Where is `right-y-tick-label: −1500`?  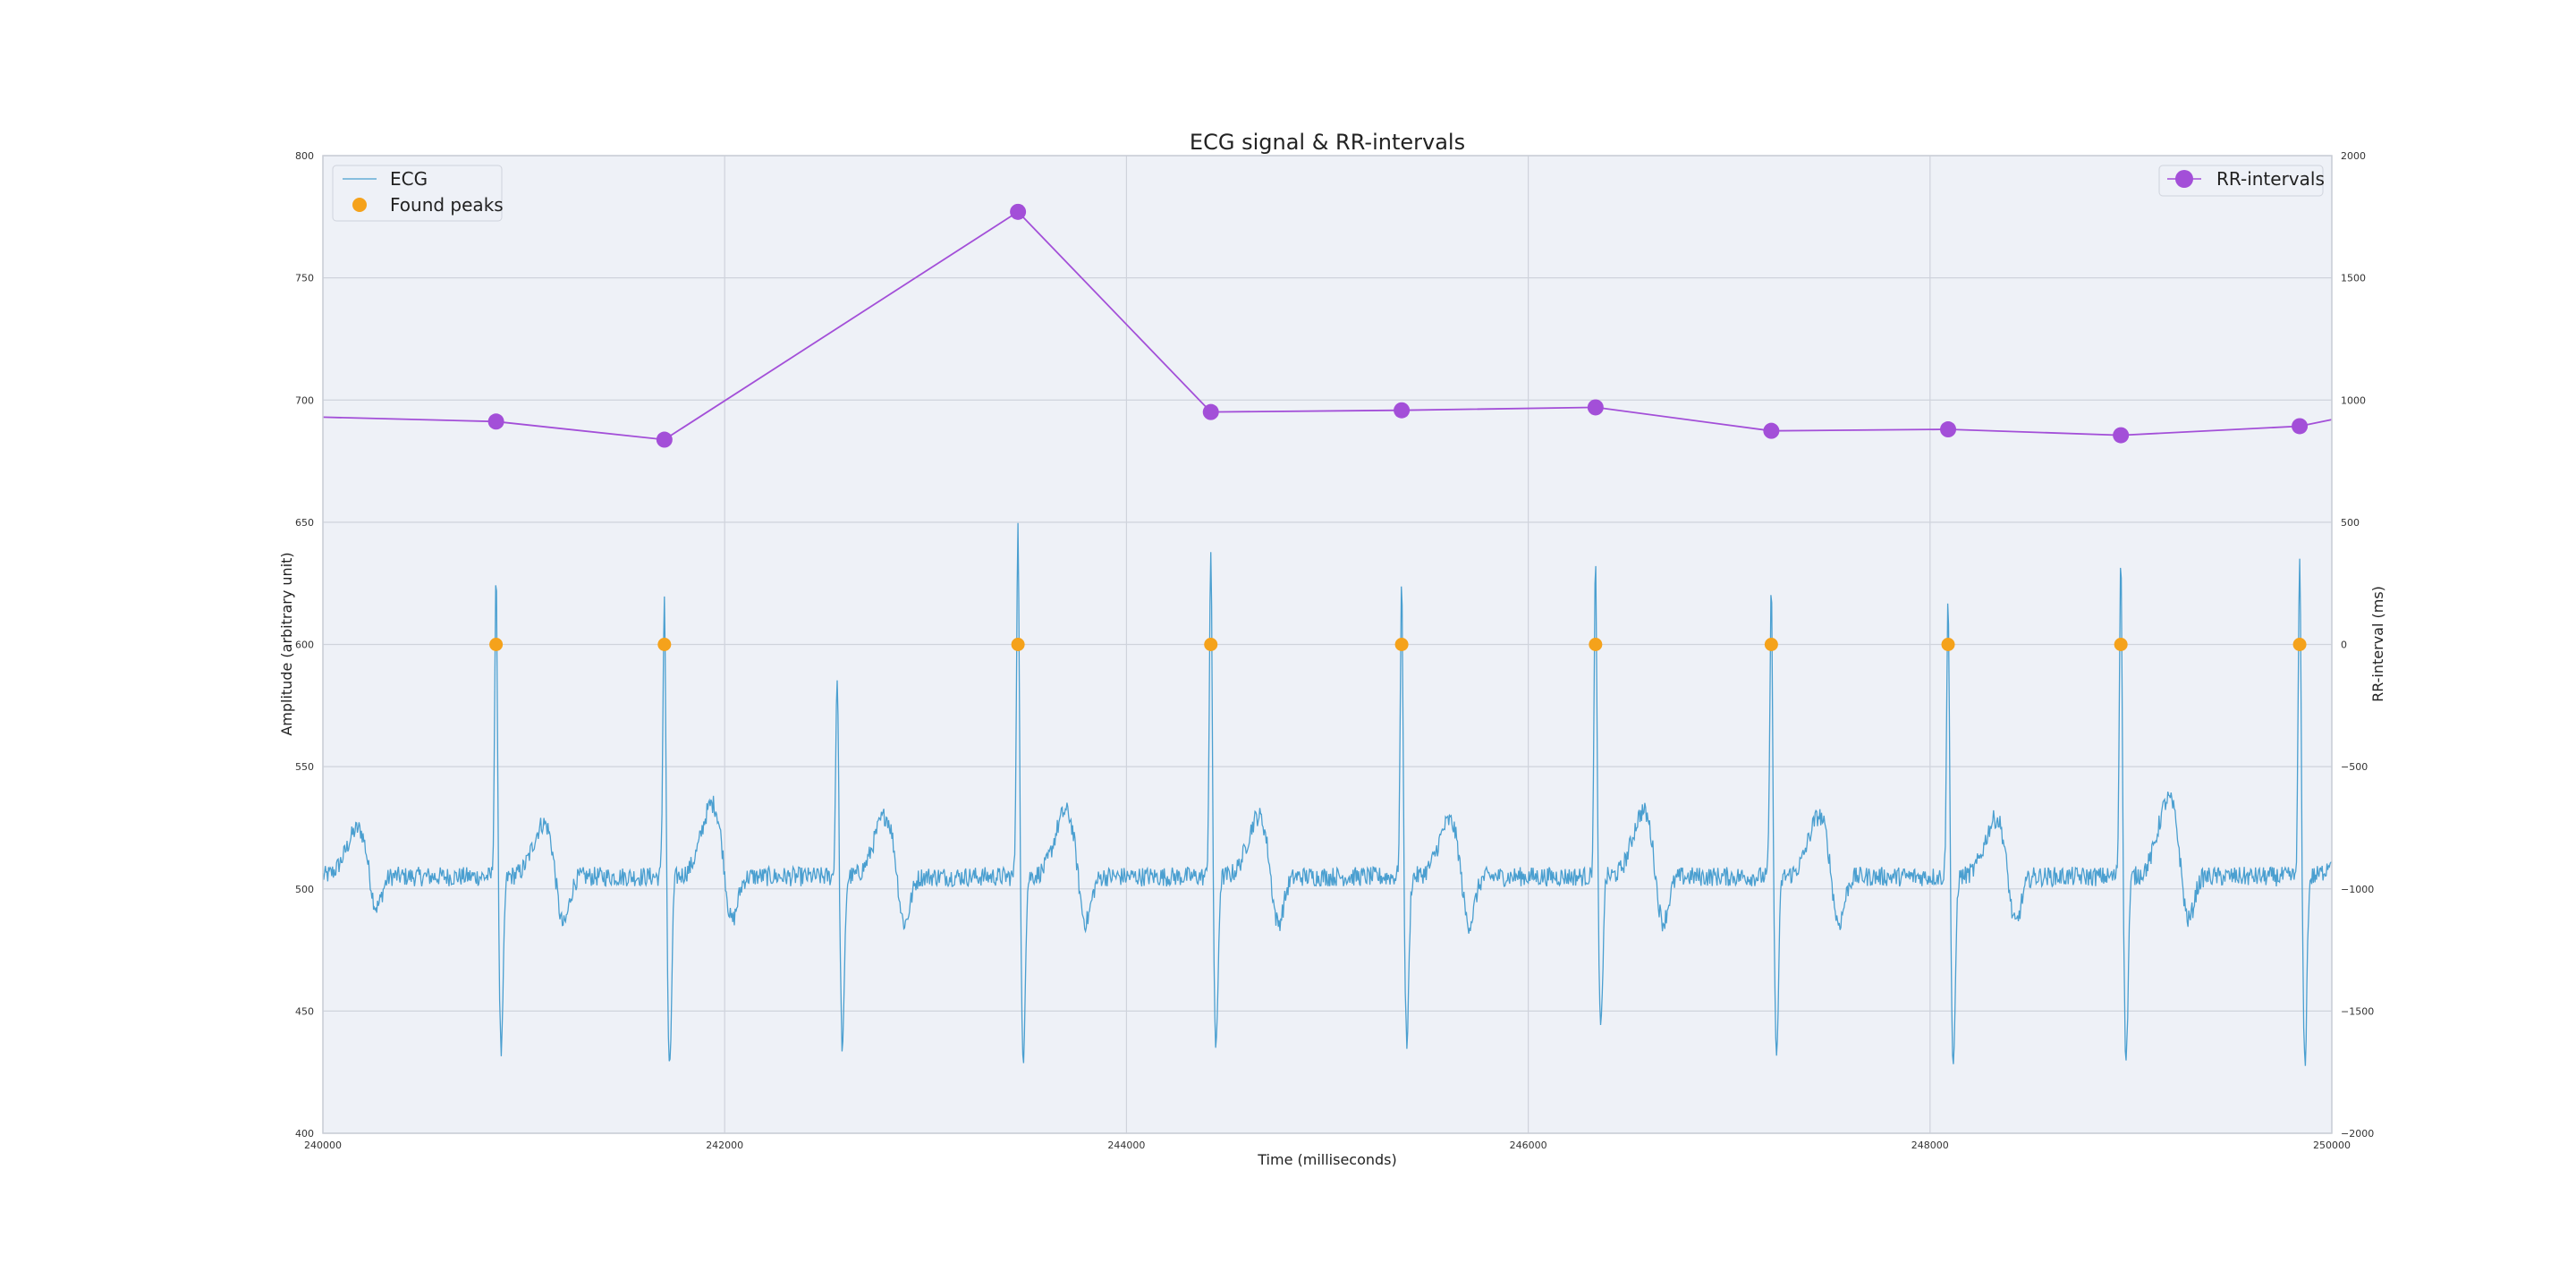
right-y-tick-label: −1500 is located at coordinates (2357, 1011).